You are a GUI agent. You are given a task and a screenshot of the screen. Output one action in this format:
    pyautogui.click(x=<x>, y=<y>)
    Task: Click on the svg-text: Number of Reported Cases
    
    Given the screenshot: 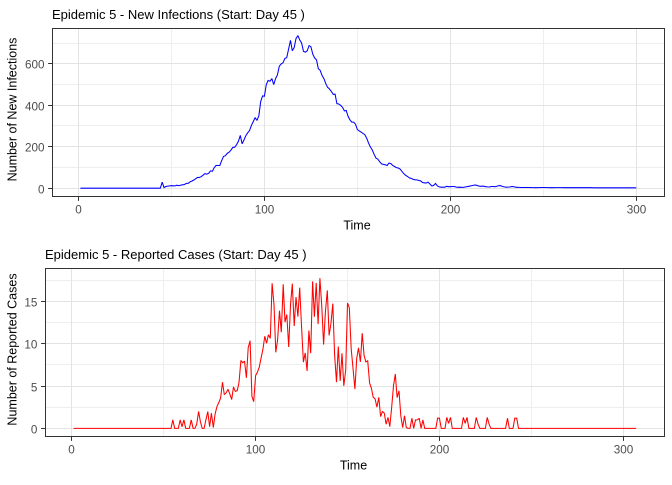 What is the action you would take?
    pyautogui.click(x=13, y=349)
    